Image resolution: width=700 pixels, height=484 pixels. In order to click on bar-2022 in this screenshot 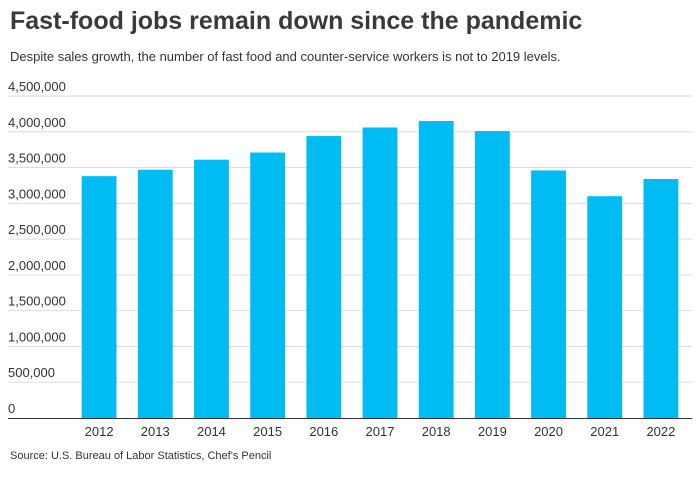, I will do `click(661, 298)`.